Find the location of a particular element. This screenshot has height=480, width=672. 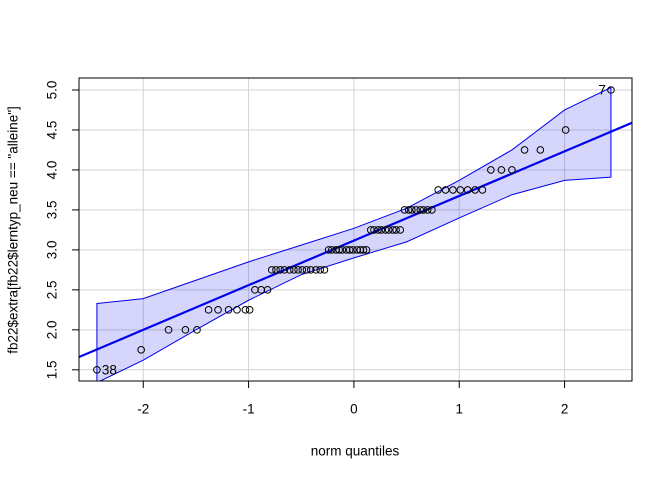

y-tick-label: 2.5 is located at coordinates (52, 289).